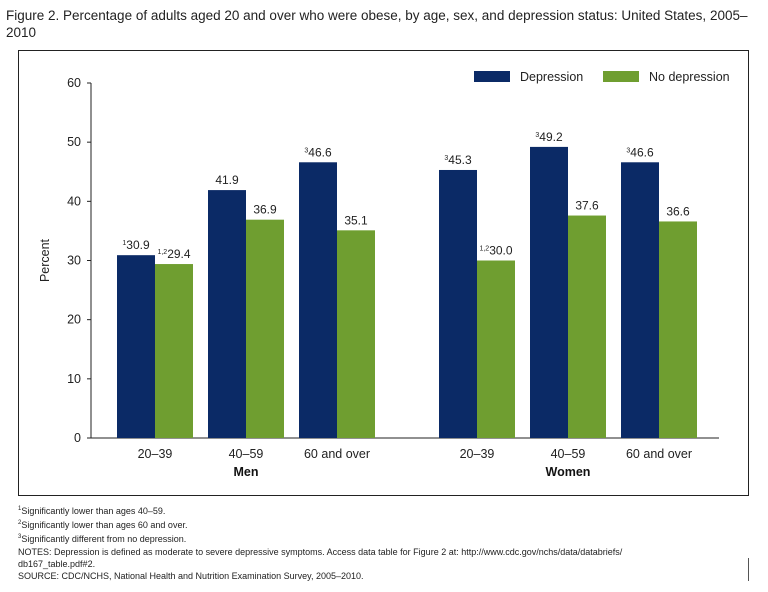 This screenshot has height=592, width=768. What do you see at coordinates (74, 261) in the screenshot?
I see `y-tick-label: 30` at bounding box center [74, 261].